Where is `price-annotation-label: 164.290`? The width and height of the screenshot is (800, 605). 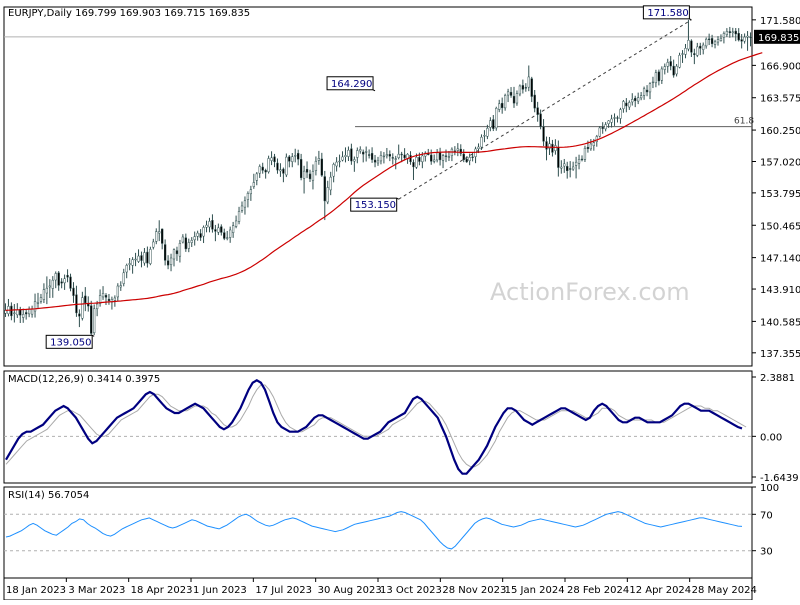
price-annotation-label: 164.290 is located at coordinates (351, 84).